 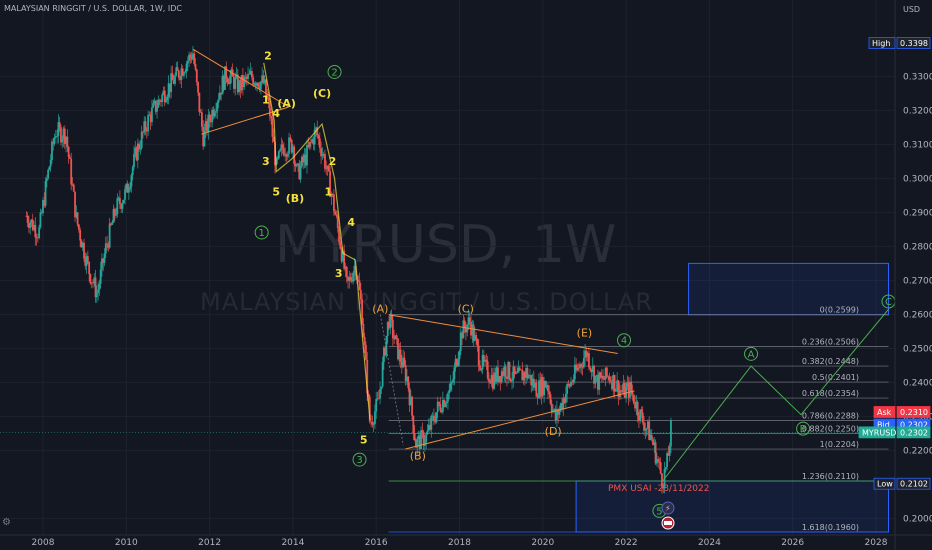 I want to click on price-tag-value: 0.2302, so click(x=914, y=432).